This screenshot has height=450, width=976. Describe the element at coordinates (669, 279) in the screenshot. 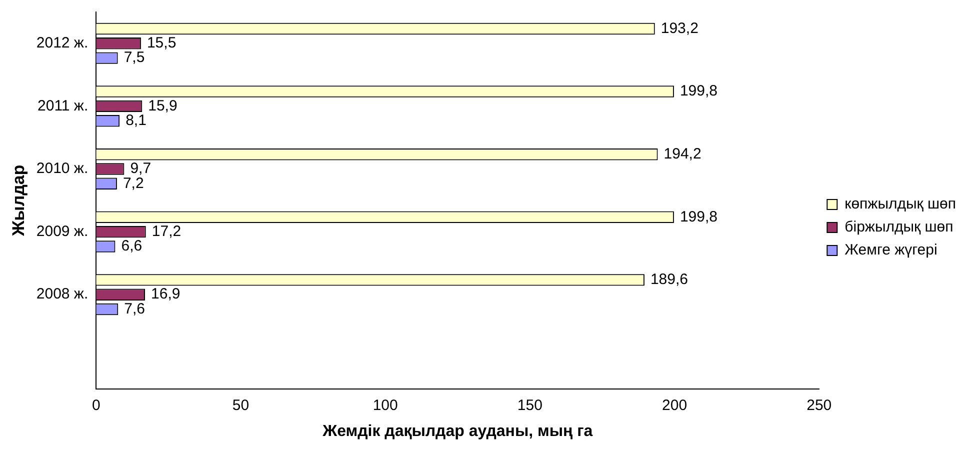

I see `data-label: 189,6` at that location.